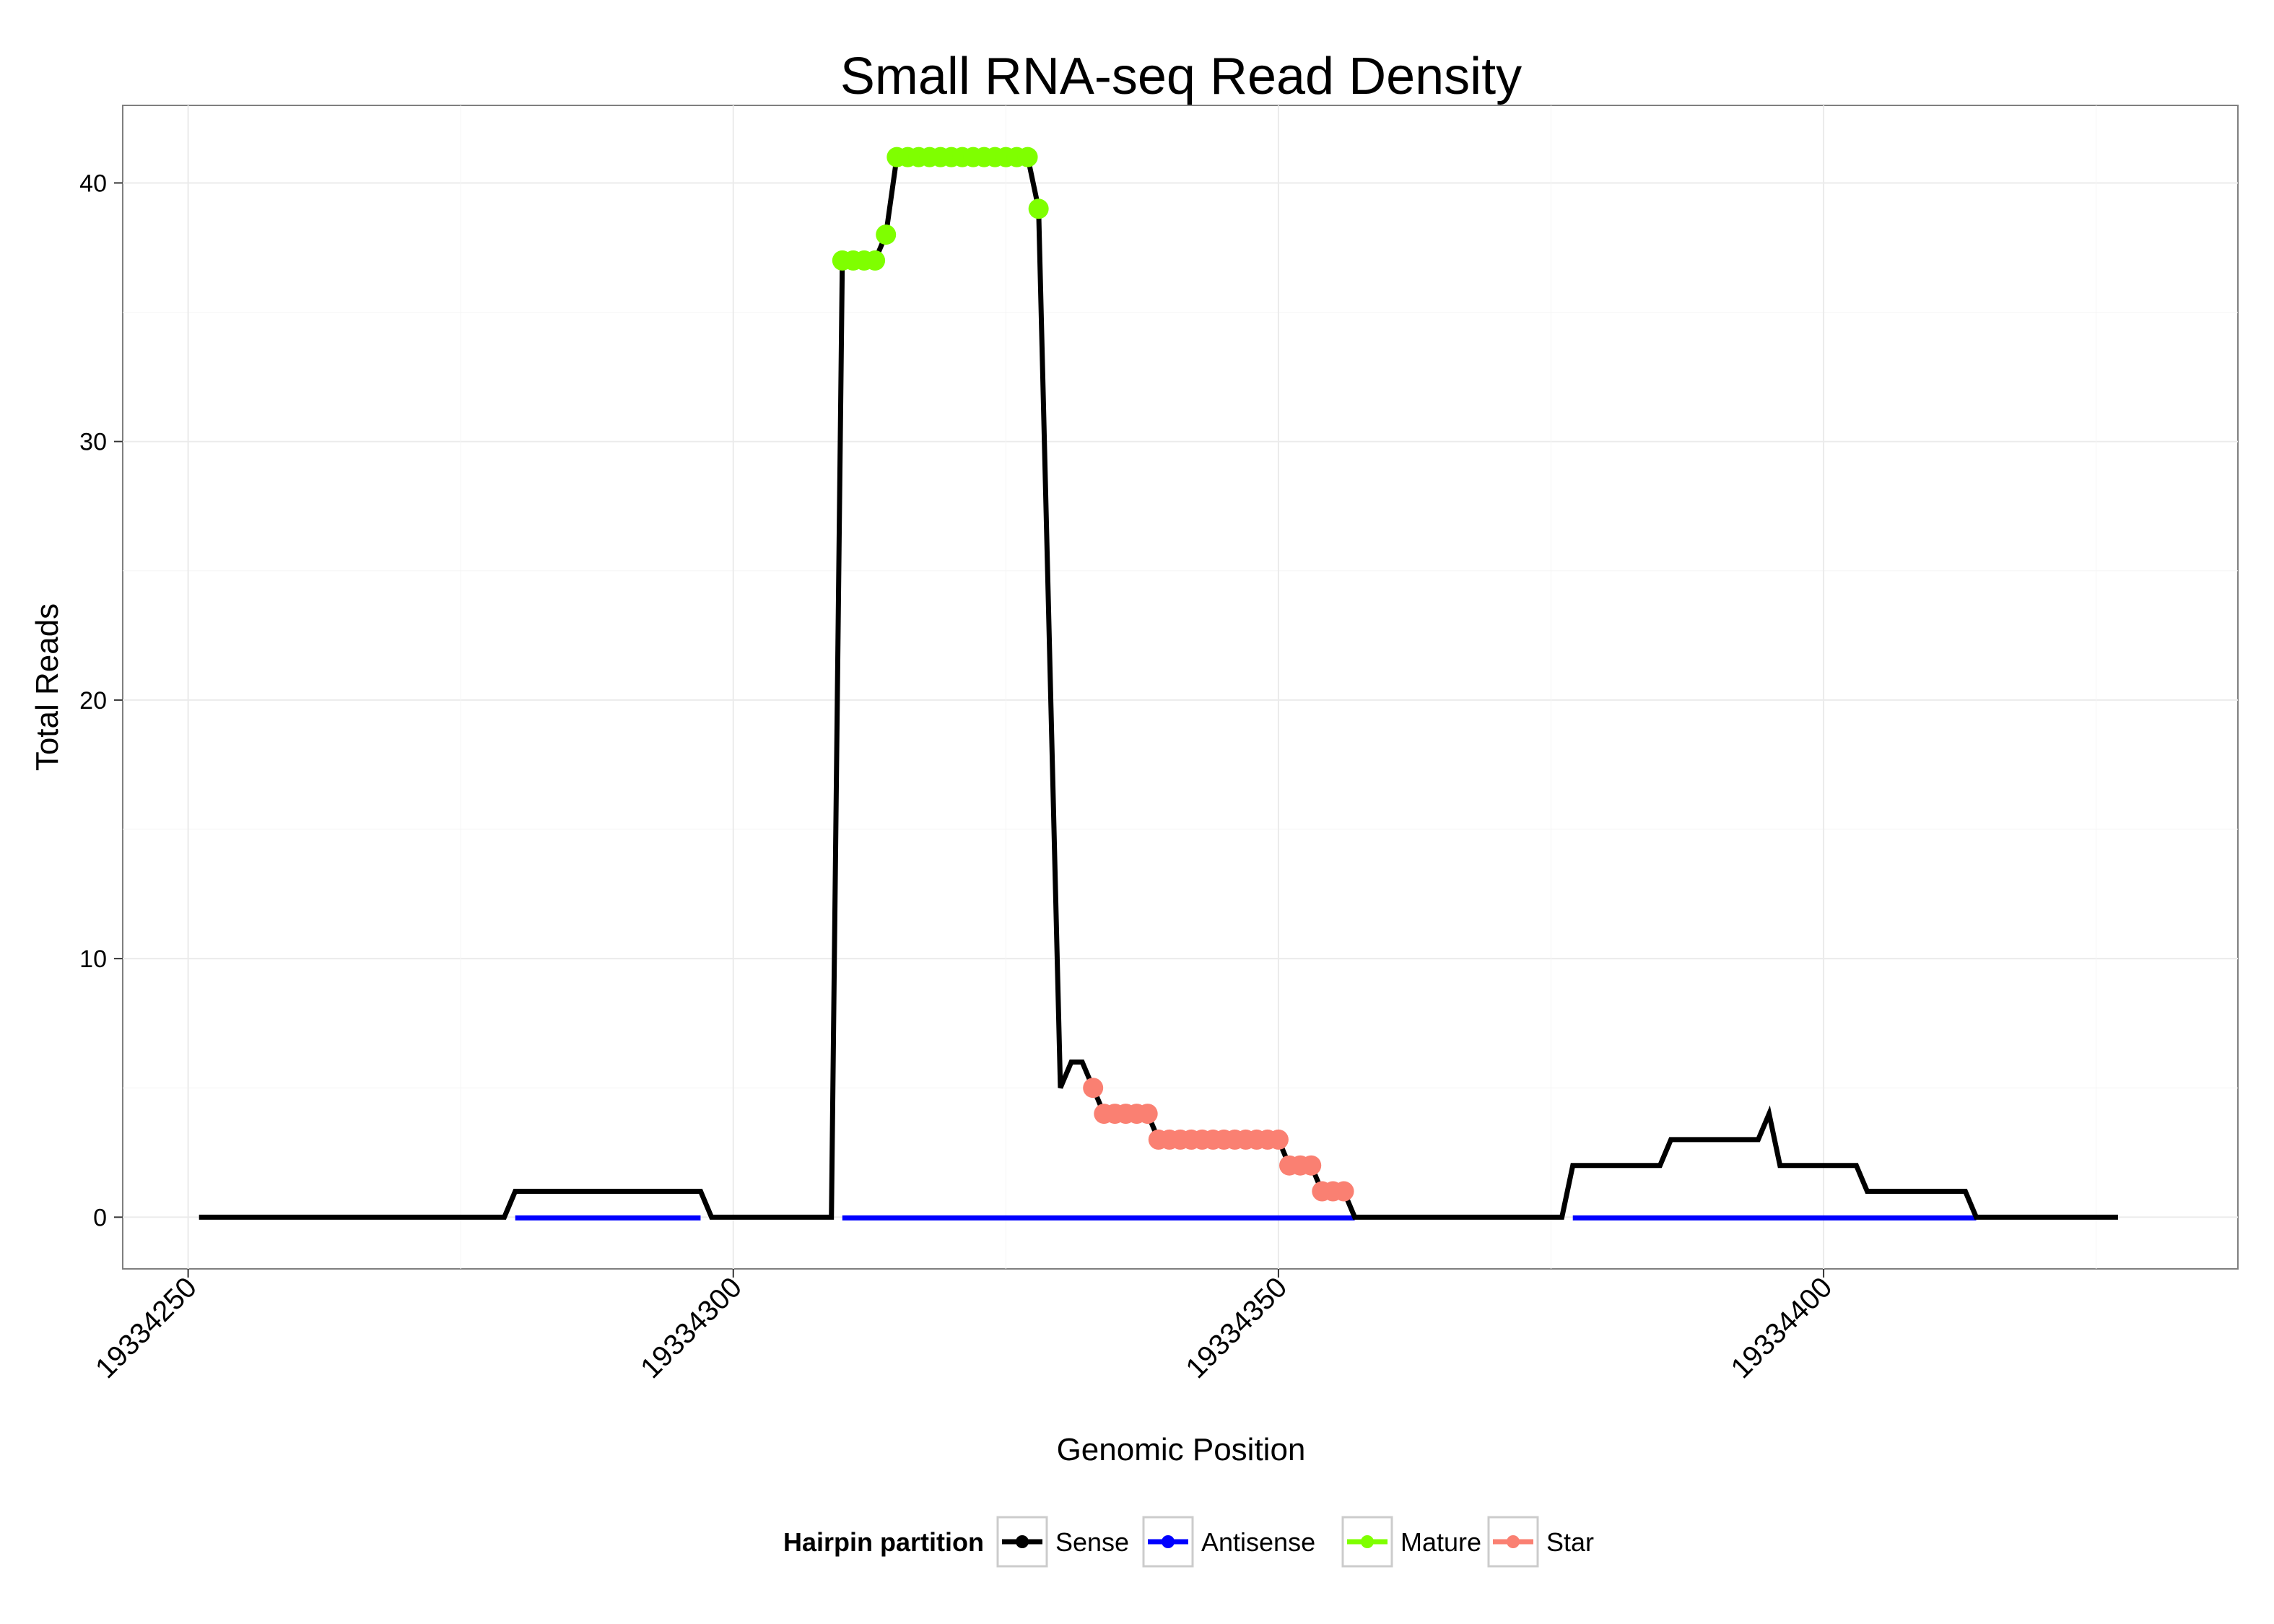  What do you see at coordinates (1570, 1542) in the screenshot?
I see `legend-label-star: Star` at bounding box center [1570, 1542].